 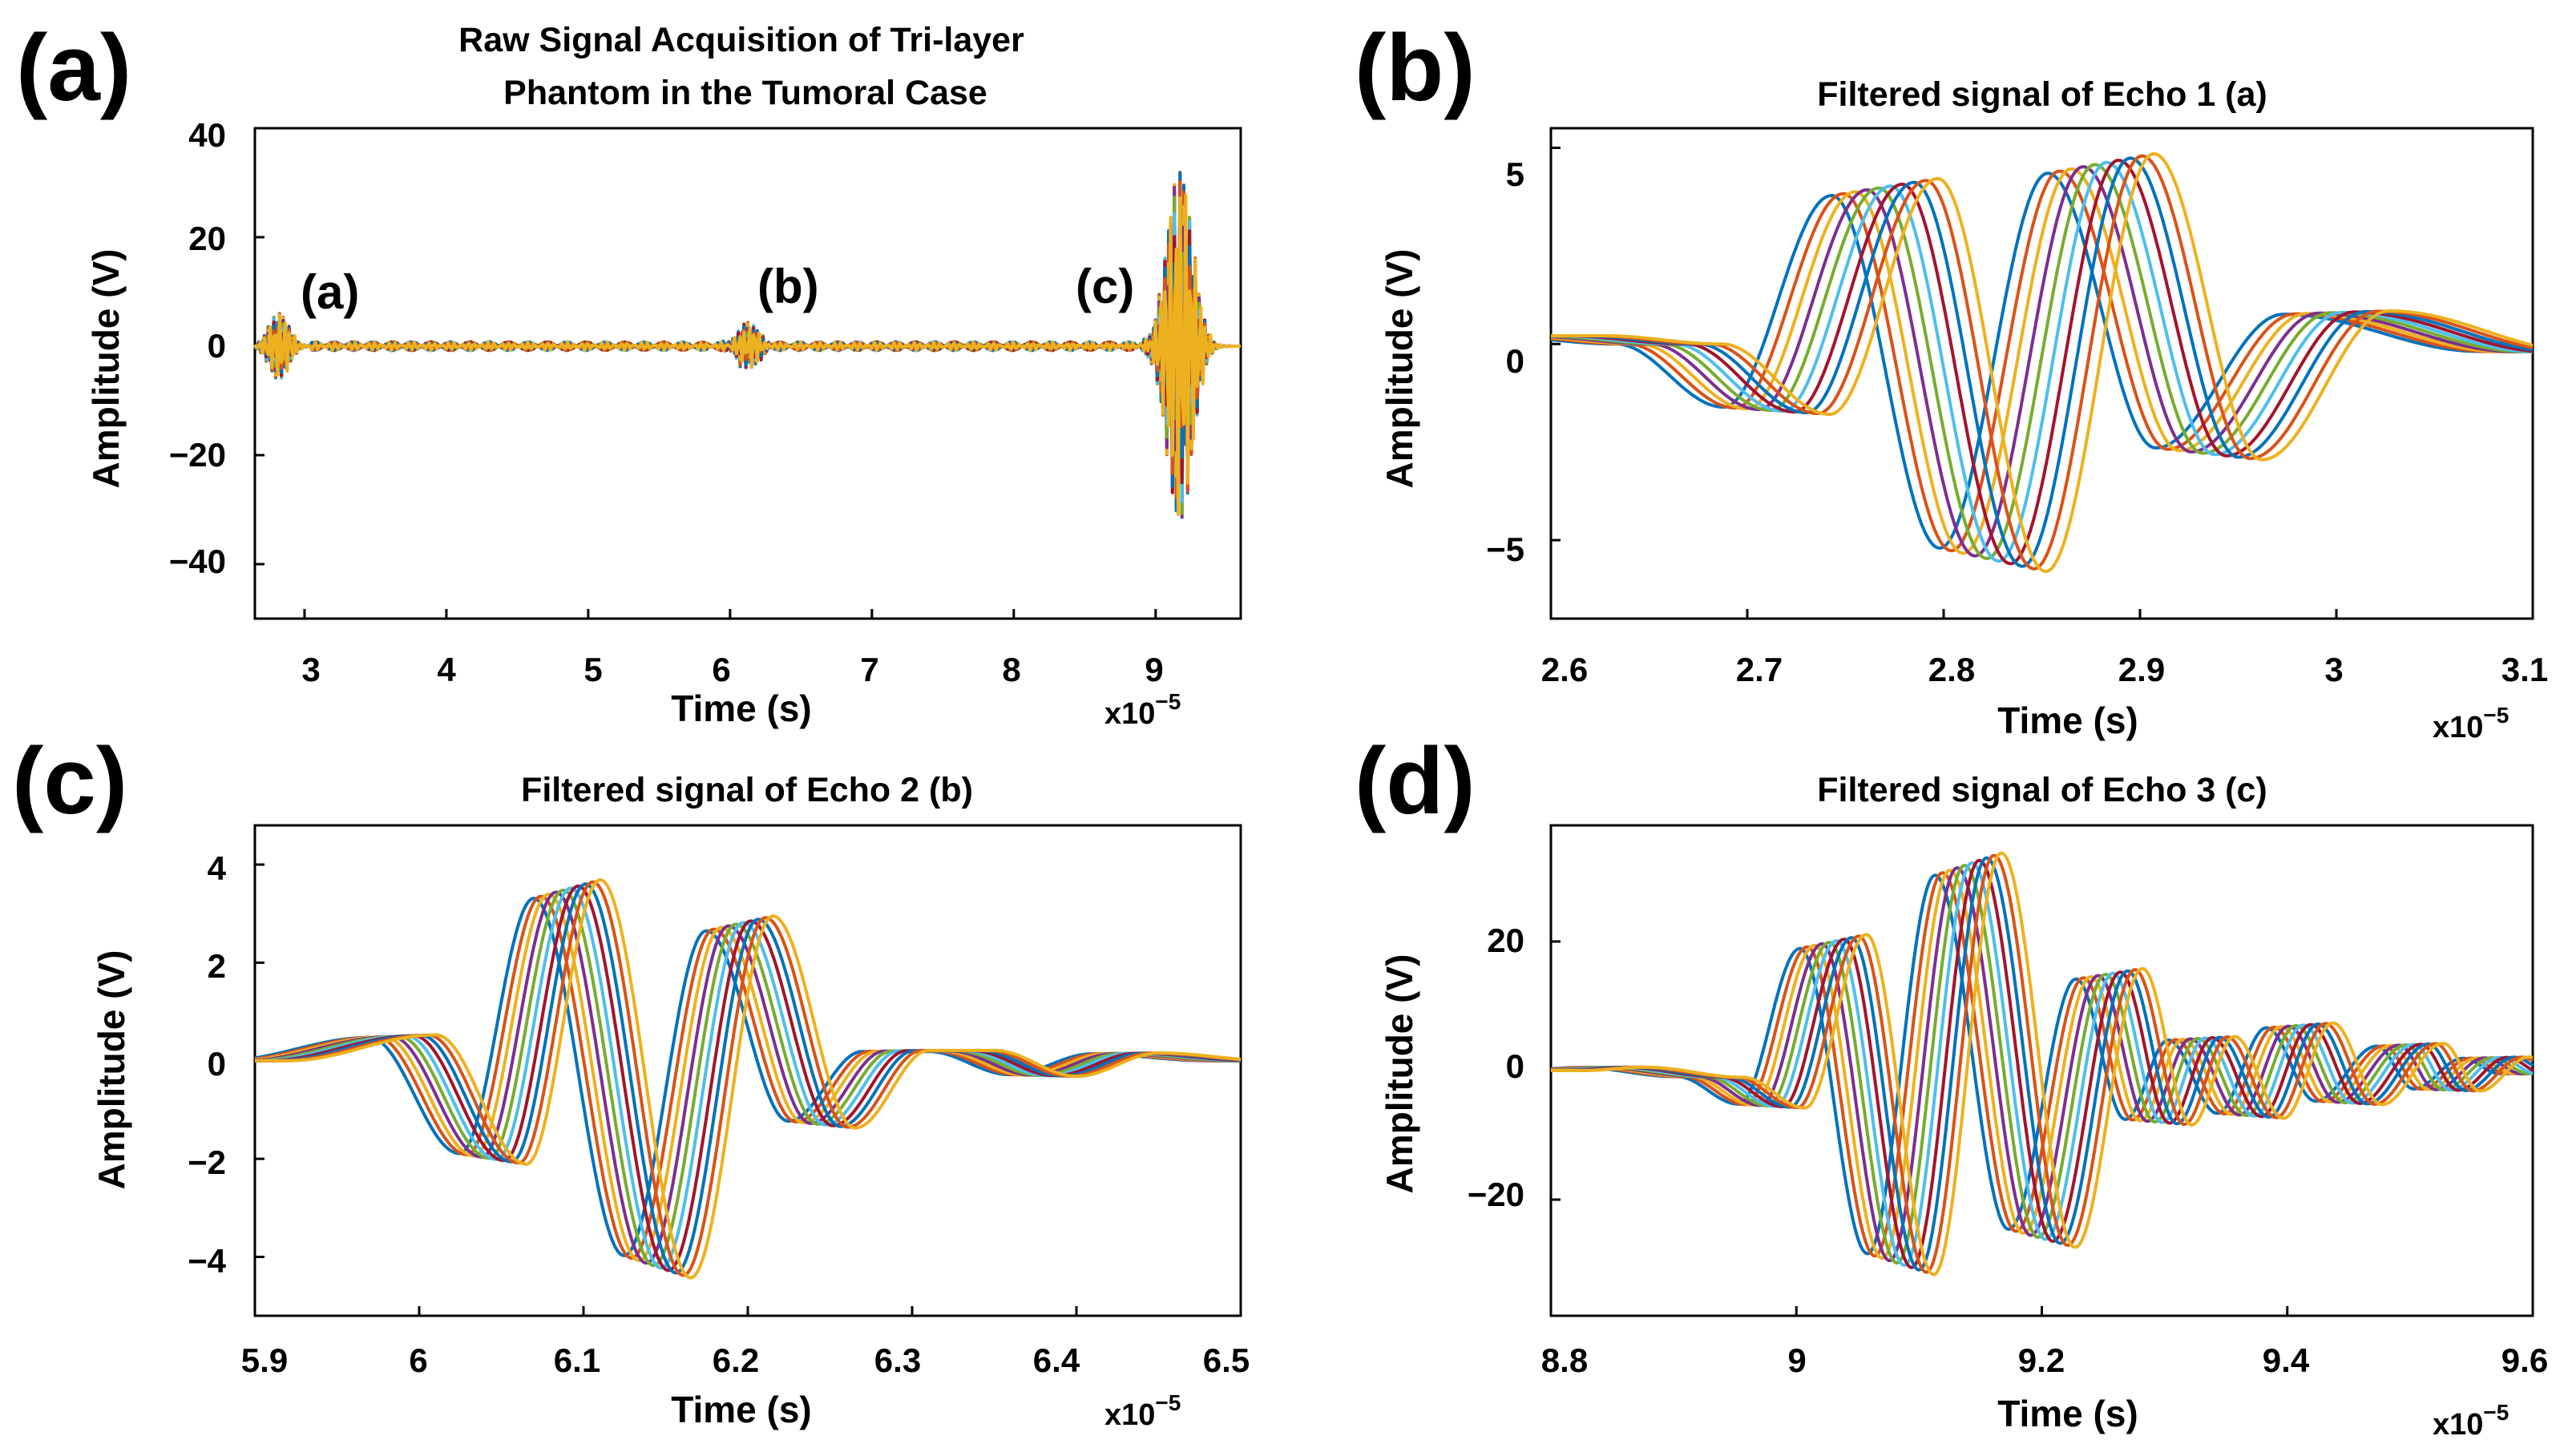 I want to click on panel-c-ytick: 2, so click(x=217, y=966).